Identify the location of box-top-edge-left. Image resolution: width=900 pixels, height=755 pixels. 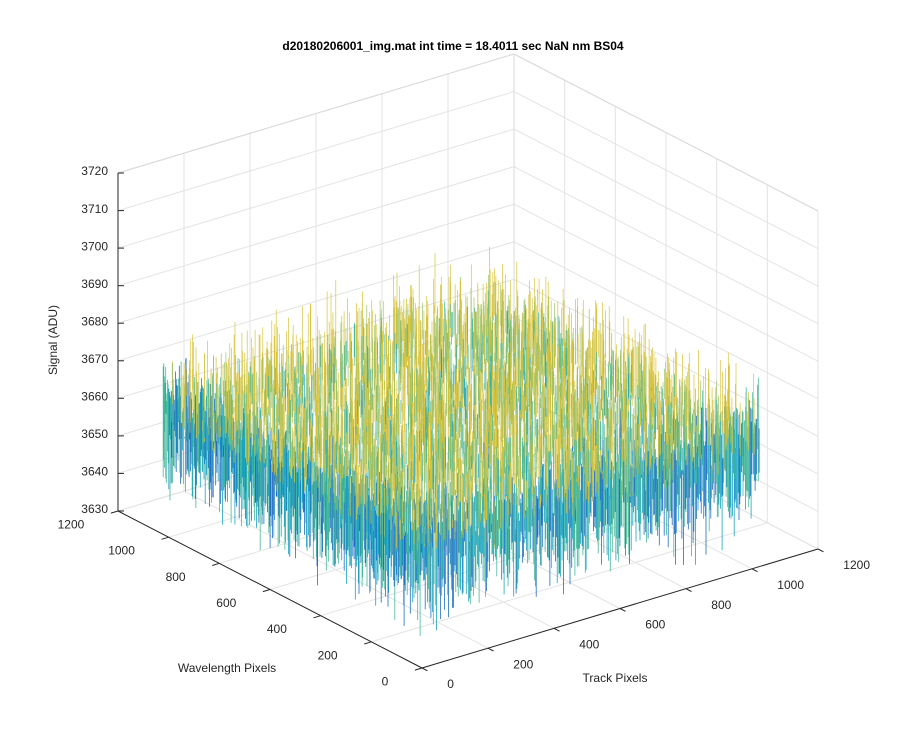
(316, 113).